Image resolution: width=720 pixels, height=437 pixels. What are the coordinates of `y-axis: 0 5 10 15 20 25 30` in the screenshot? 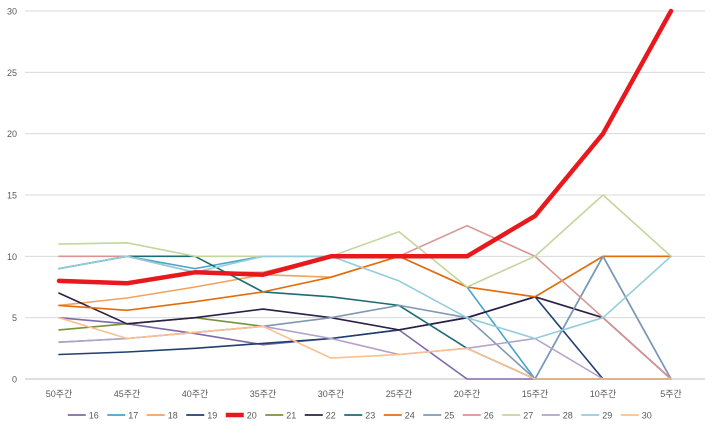 It's located at (12, 196).